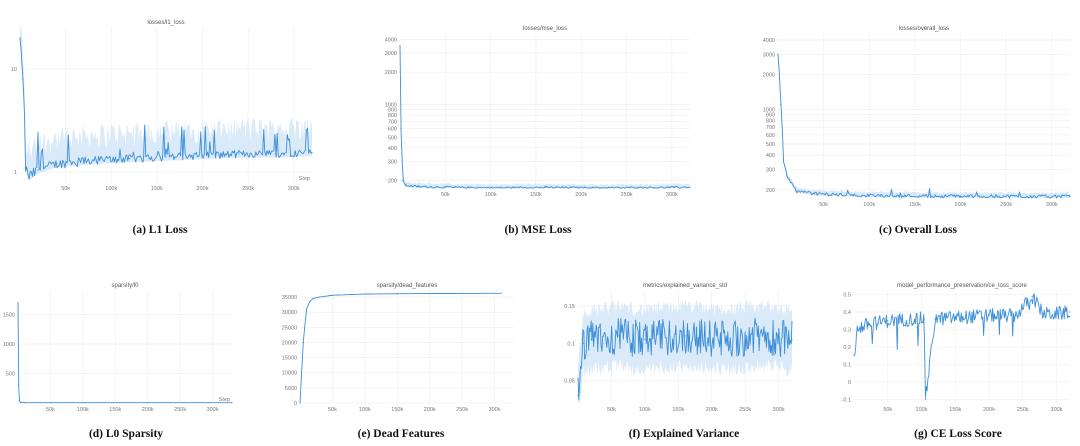 The height and width of the screenshot is (446, 1080). What do you see at coordinates (847, 348) in the screenshot?
I see `y-tick-label: 0.2` at bounding box center [847, 348].